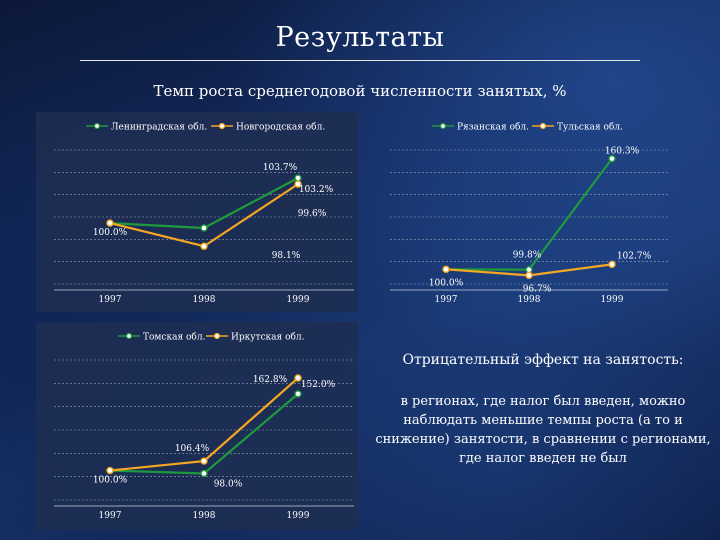 Image resolution: width=720 pixels, height=540 pixels. Describe the element at coordinates (590, 127) in the screenshot. I see `legend-entry: Тульская обл.` at that location.